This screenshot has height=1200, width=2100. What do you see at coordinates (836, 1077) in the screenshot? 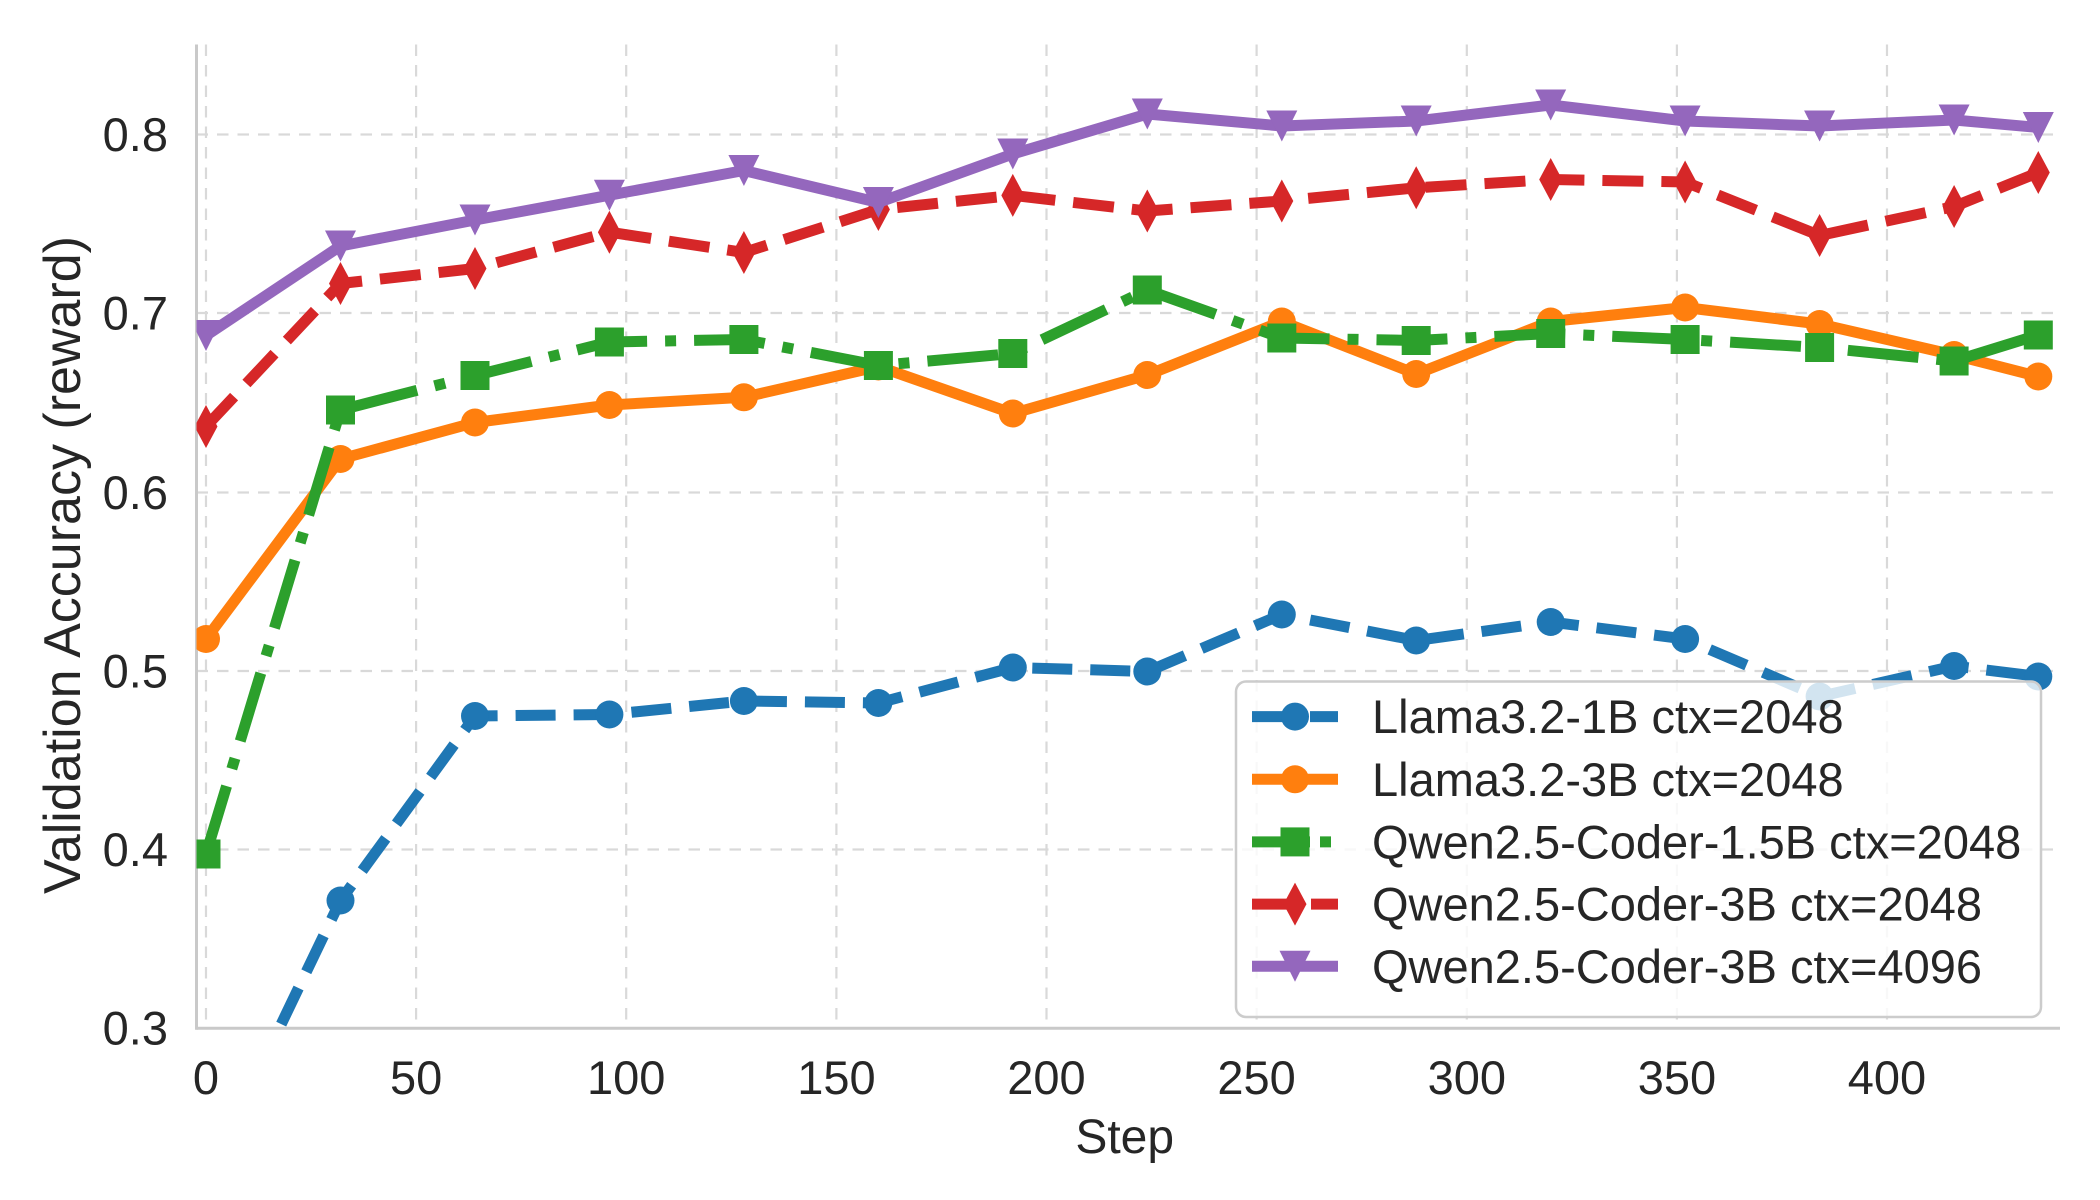
I see `svg-text: 150` at bounding box center [836, 1077].